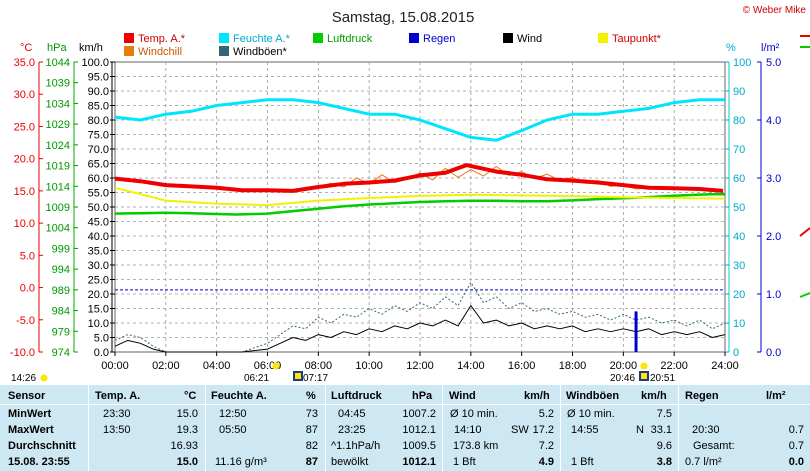  I want to click on humidity-axis-tick-label: 0, so click(736, 353).